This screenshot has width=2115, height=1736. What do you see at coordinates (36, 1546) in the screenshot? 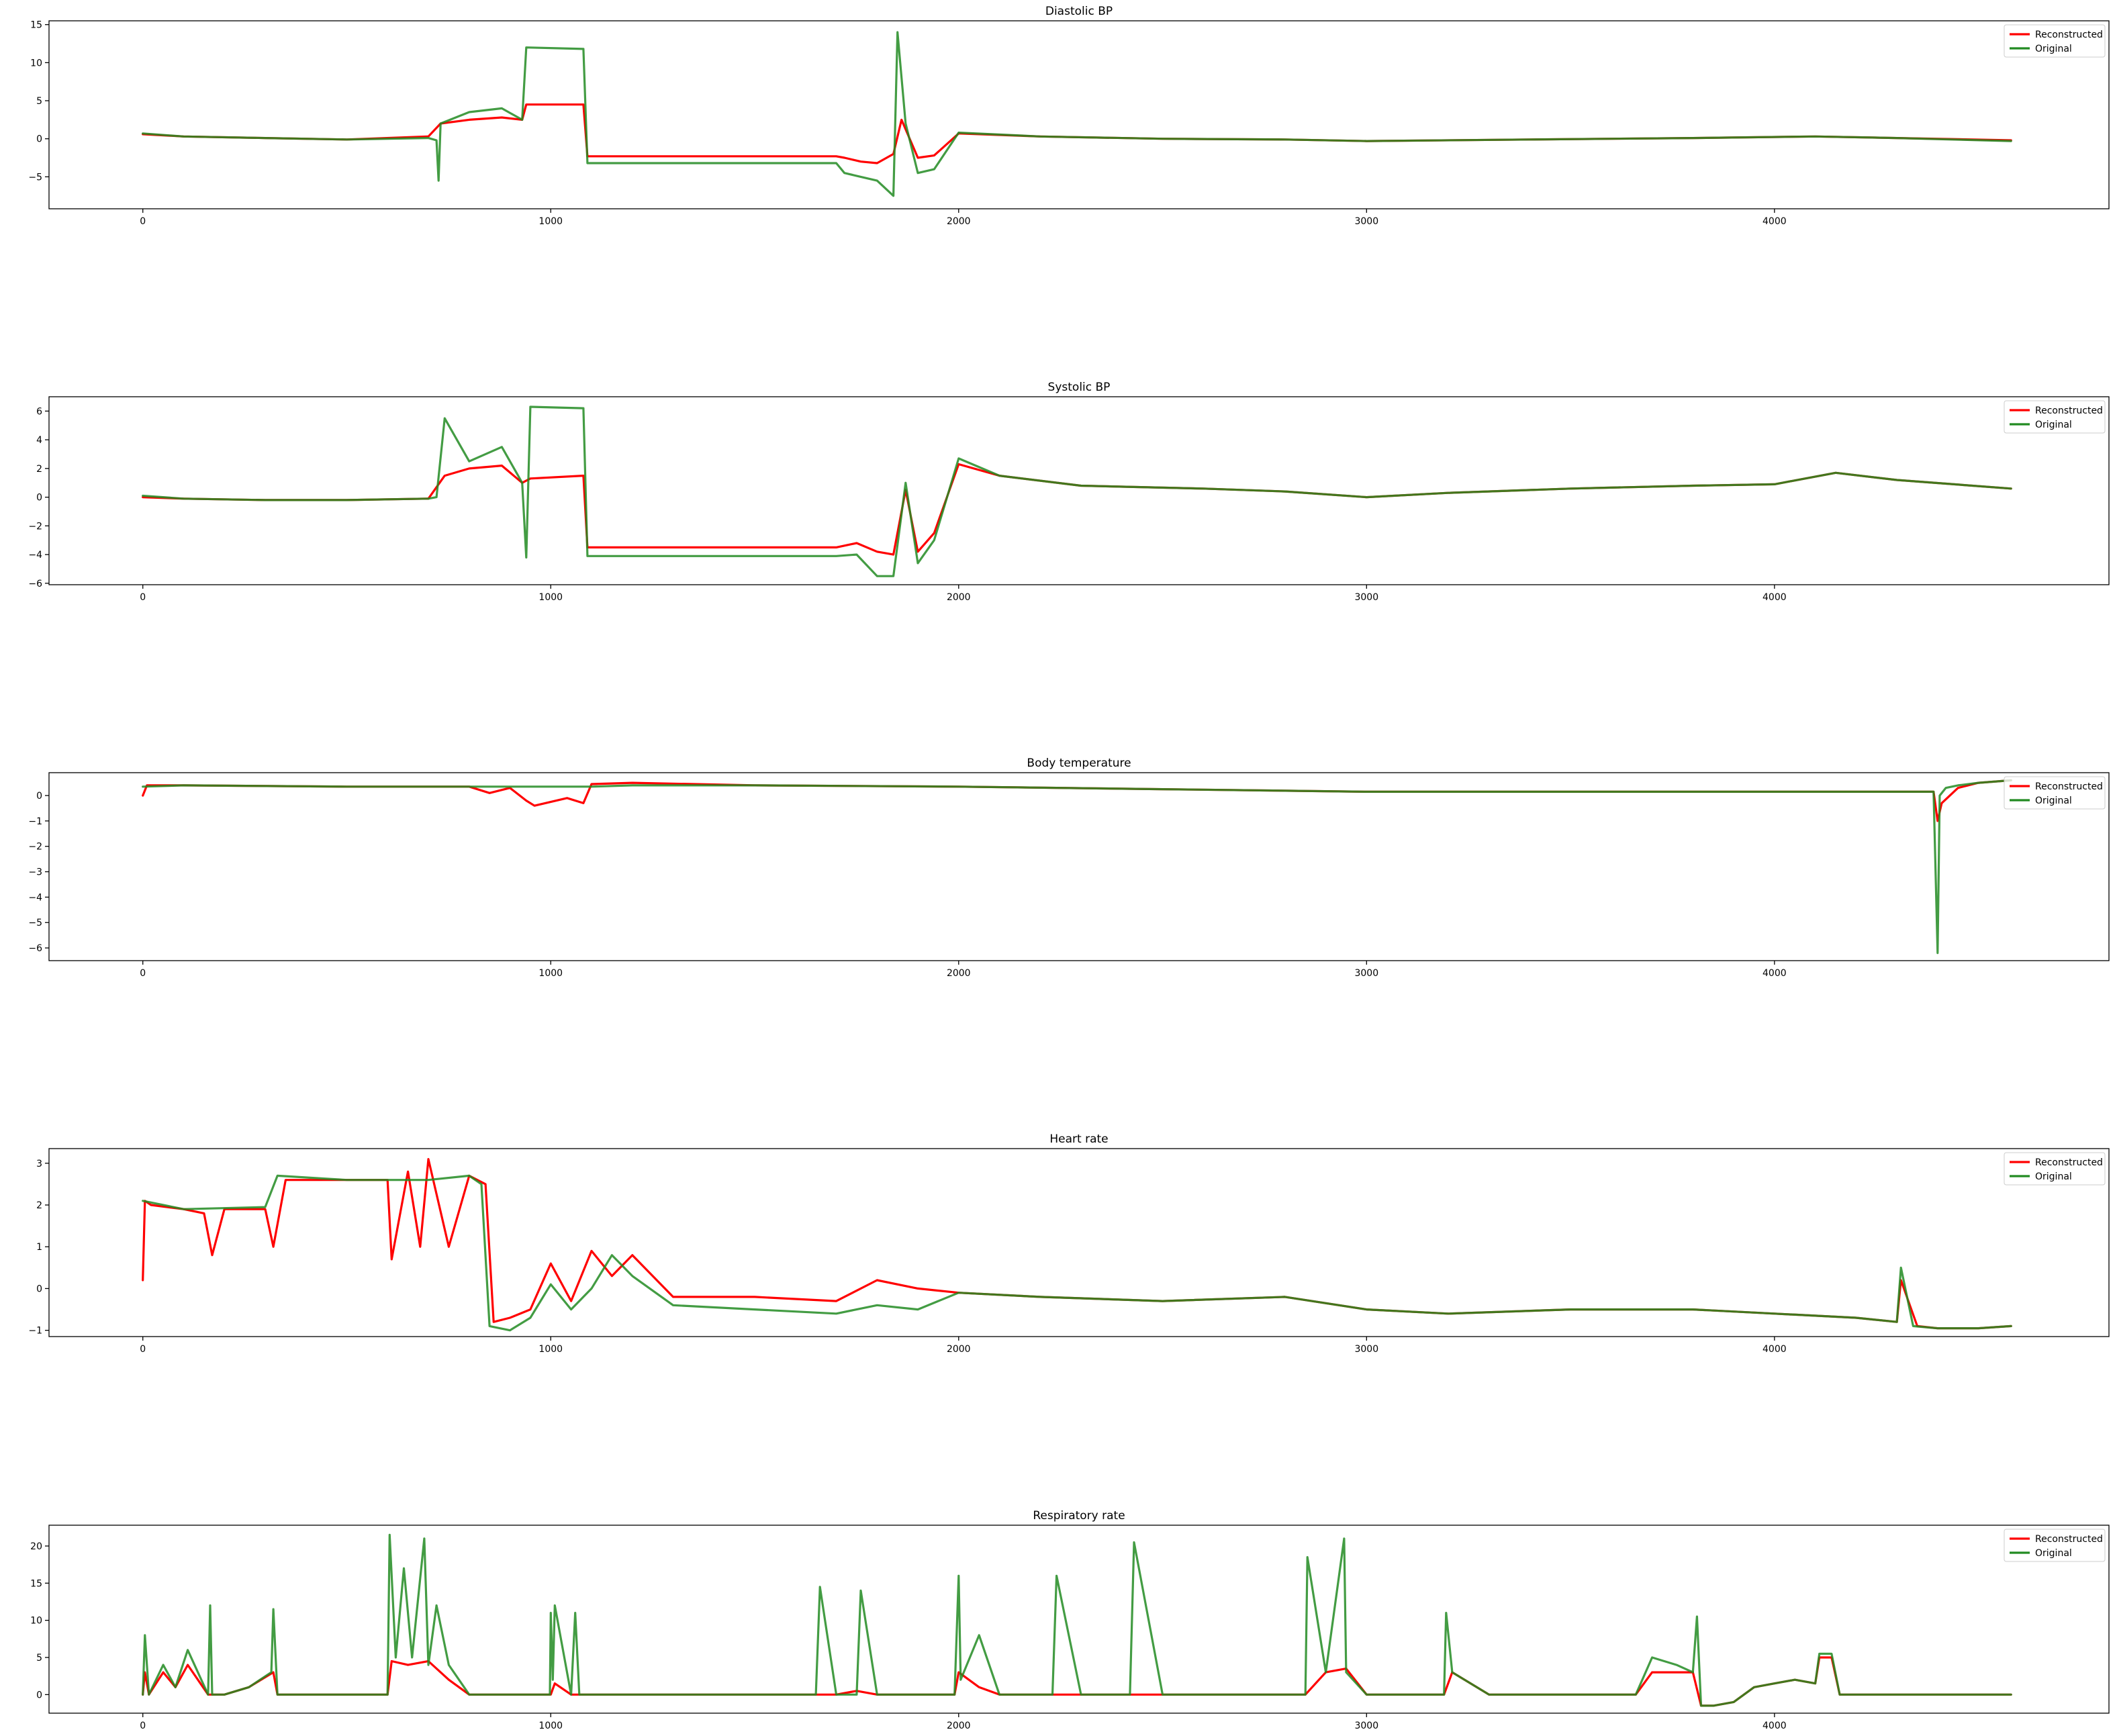
I see `y-tick-label: 20` at bounding box center [36, 1546].